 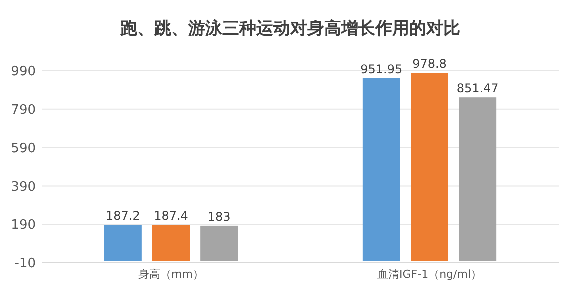 I want to click on data-label: 183, so click(x=219, y=217).